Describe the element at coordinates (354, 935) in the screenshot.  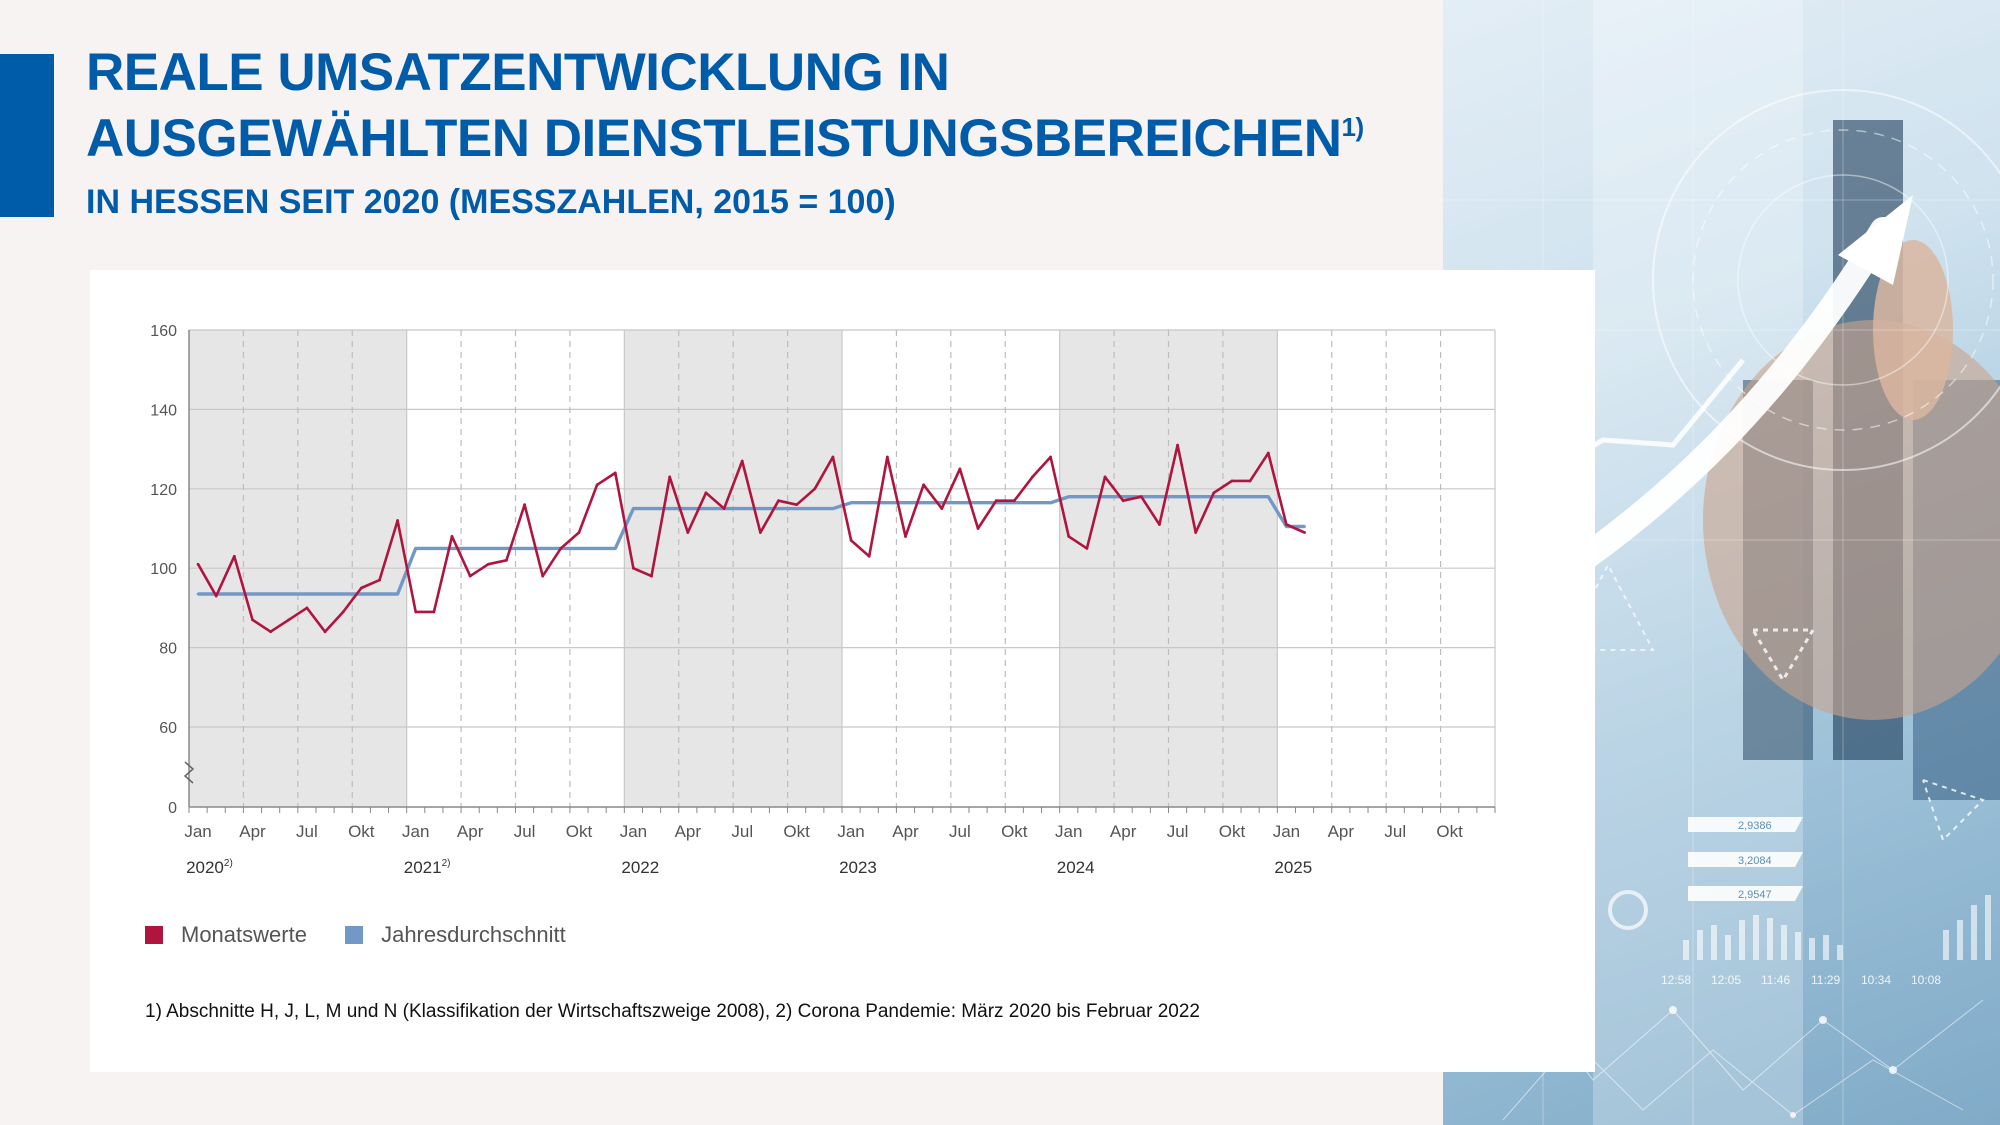
I see `legend-swatch-annual` at that location.